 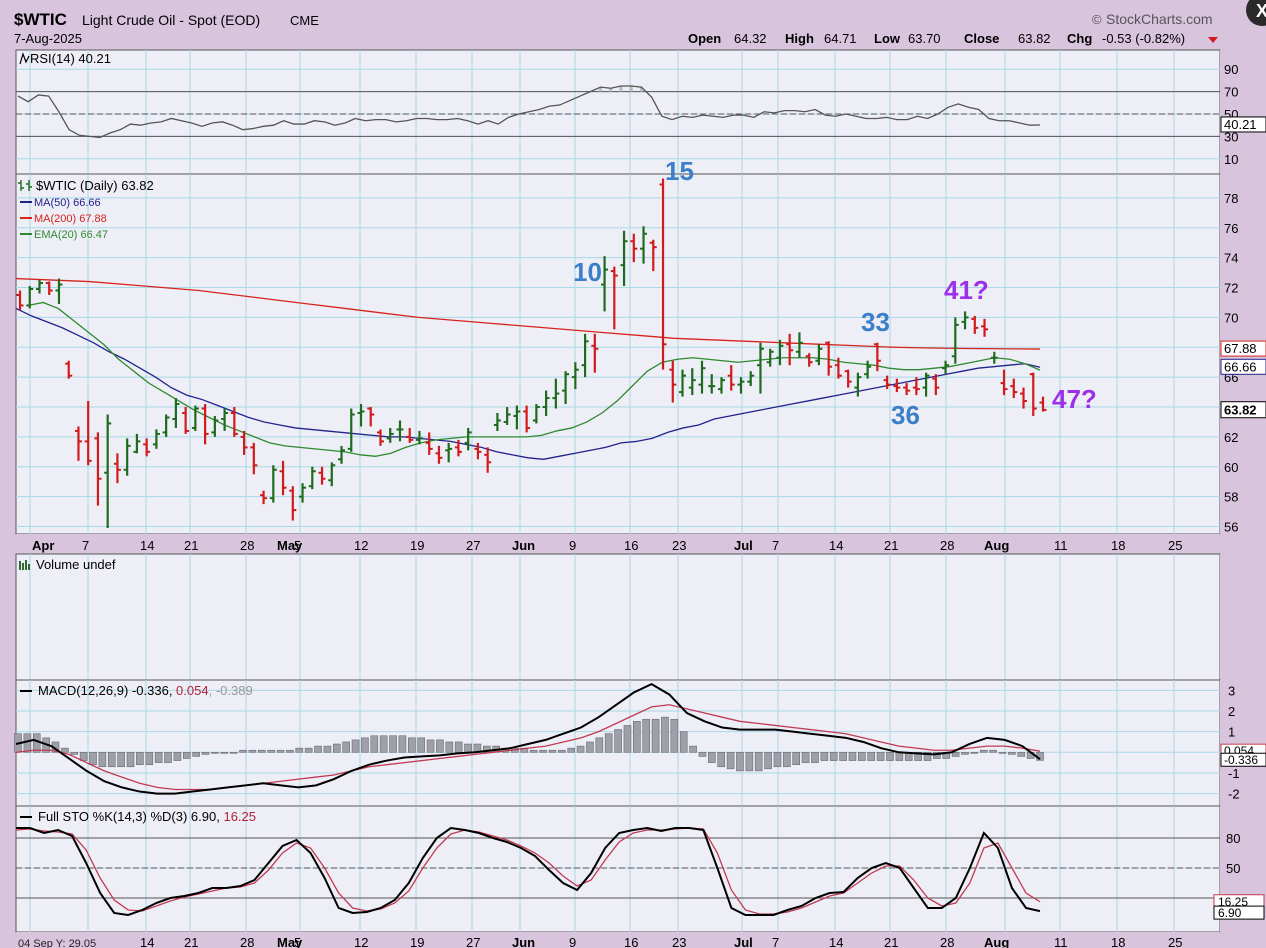 What do you see at coordinates (528, 747) in the screenshot?
I see `macd-signal-line` at bounding box center [528, 747].